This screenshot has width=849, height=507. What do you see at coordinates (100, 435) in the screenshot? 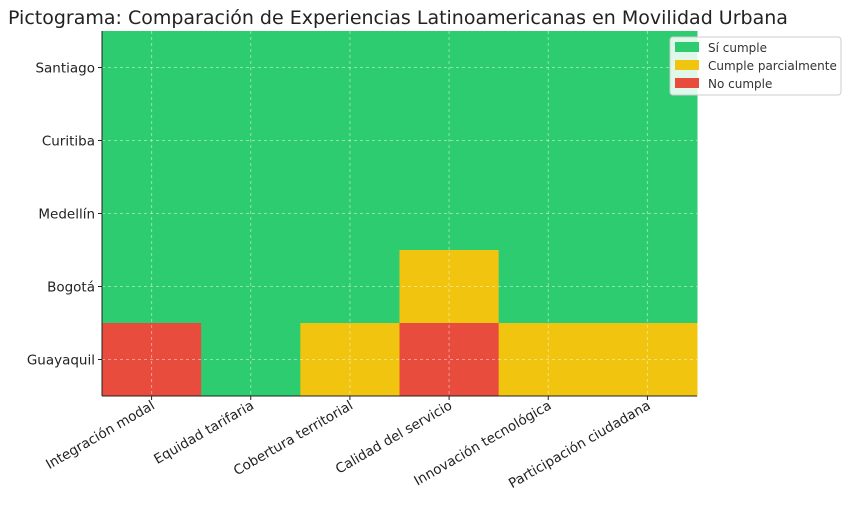
I see `x-tick-label: Integración modal` at bounding box center [100, 435].